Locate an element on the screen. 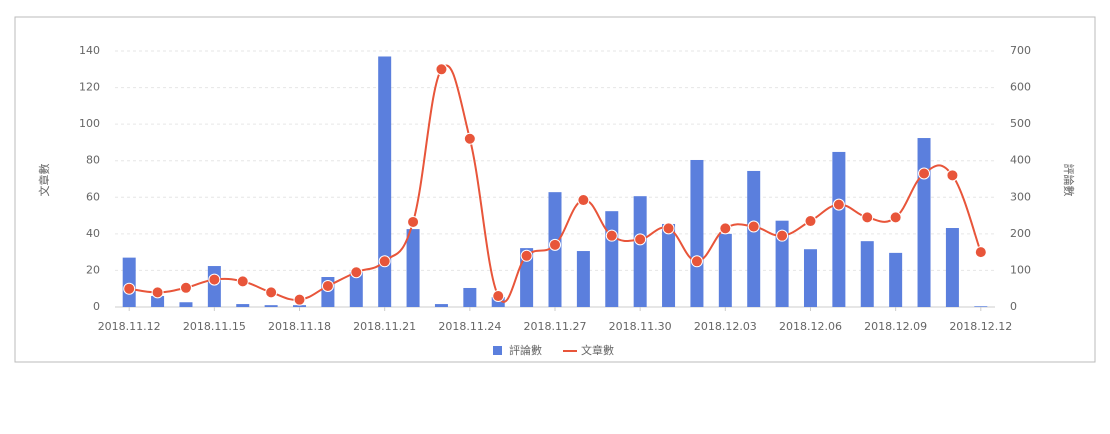 This screenshot has width=1110, height=434. x-tick-label: 2018.11.12 is located at coordinates (129, 326).